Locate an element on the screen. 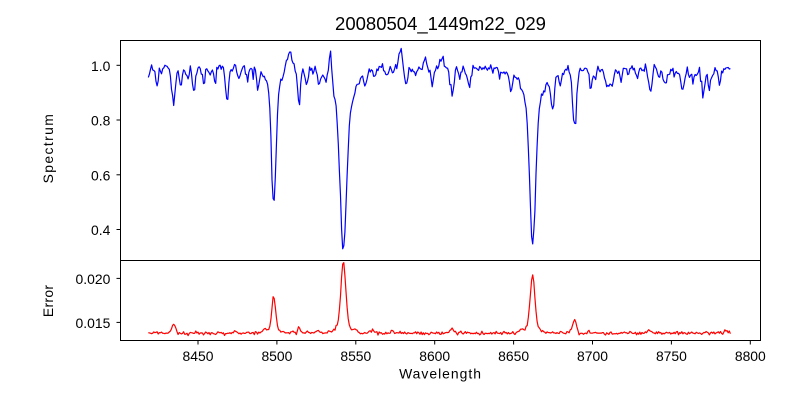  svg-text: 1.0 is located at coordinates (101, 66).